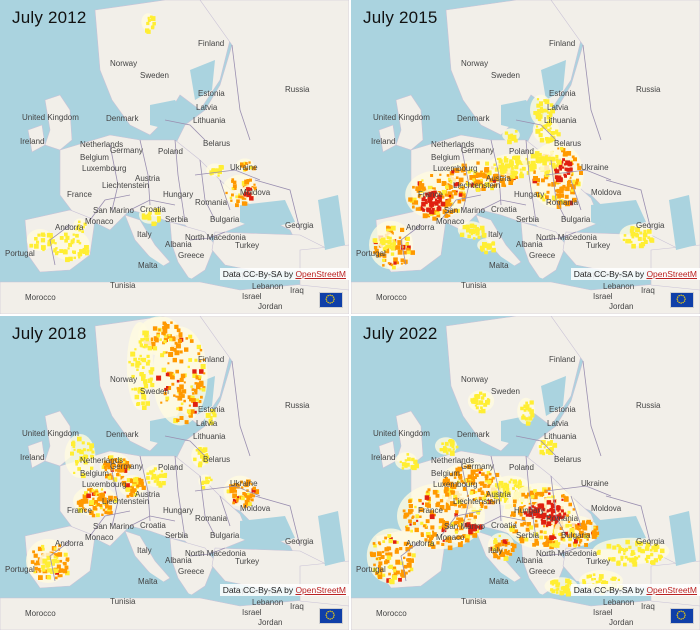  Describe the element at coordinates (94, 157) in the screenshot. I see `country-label-belgium: Belgium` at that location.